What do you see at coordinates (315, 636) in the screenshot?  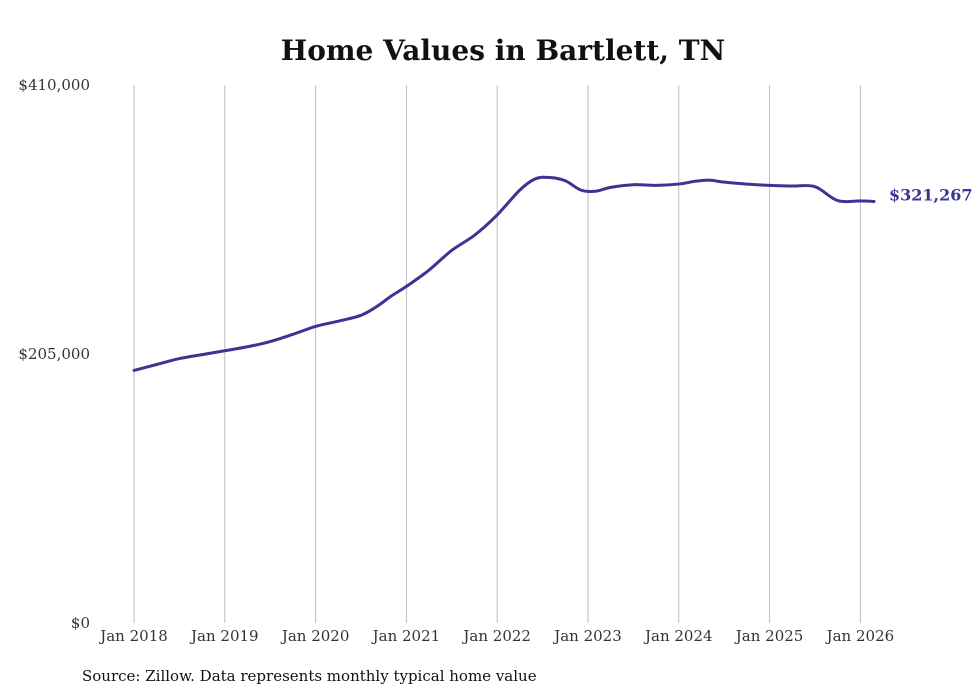 I see `x-tick-label: Jan 2020` at bounding box center [315, 636].